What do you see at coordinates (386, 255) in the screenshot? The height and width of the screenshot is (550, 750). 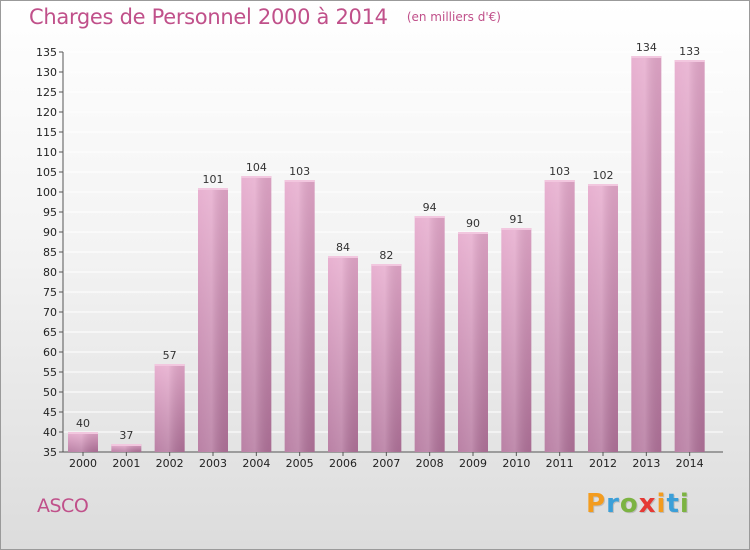 I see `bar-value-label: 82` at bounding box center [386, 255].